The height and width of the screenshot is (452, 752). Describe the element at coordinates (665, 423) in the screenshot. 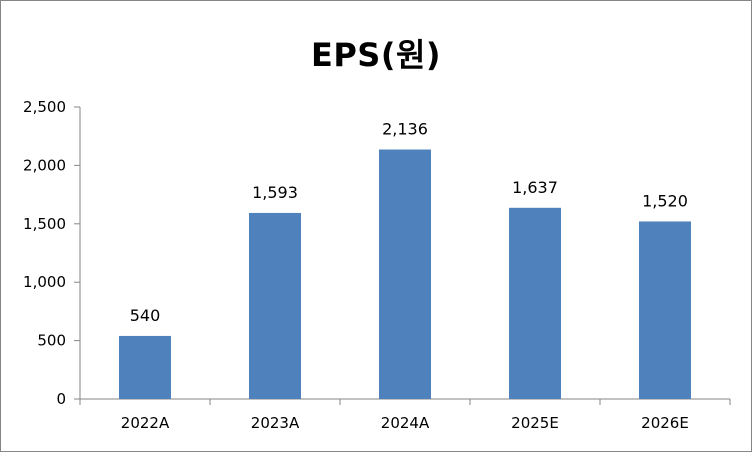

I see `x-tick-label: 2026E` at that location.